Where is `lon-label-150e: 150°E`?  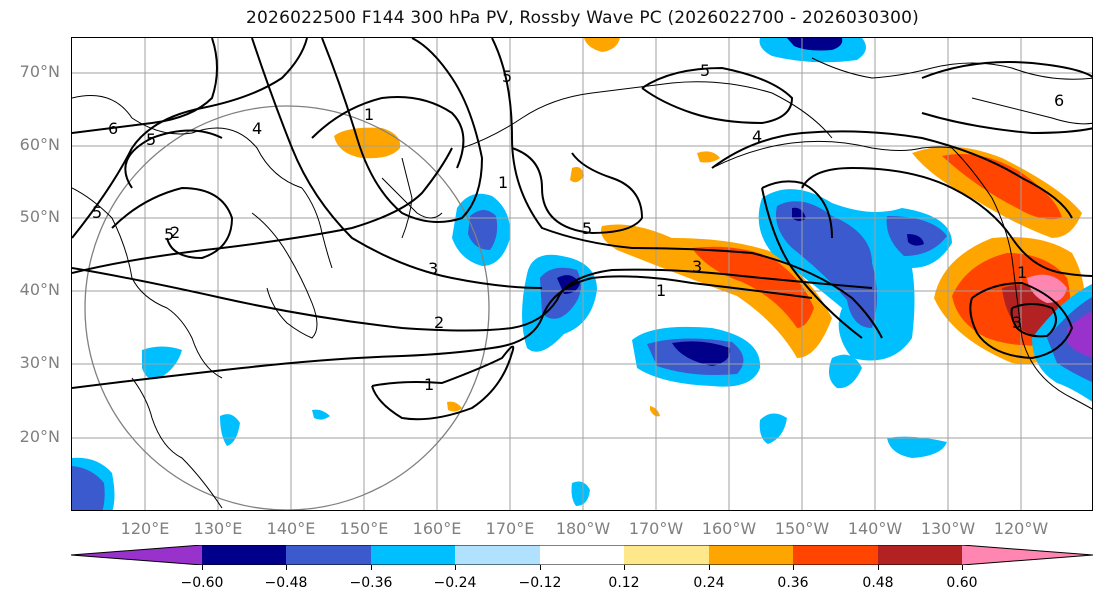 lon-label-150e: 150°E is located at coordinates (364, 528).